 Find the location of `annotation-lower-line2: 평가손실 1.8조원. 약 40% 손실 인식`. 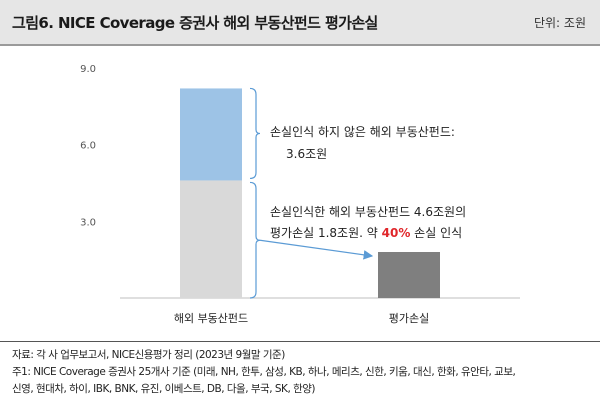

annotation-lower-line2: 평가손실 1.8조원. 약 40% 손실 인식 is located at coordinates (366, 232).